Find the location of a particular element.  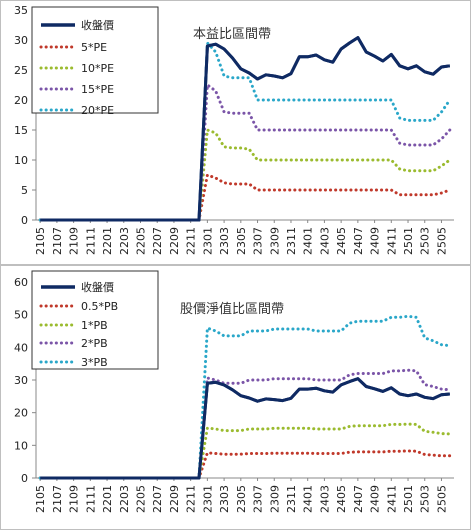

legend: 收盤價 0.5*PB 1*PB 2*PB 3*PB is located at coordinates (95, 320).